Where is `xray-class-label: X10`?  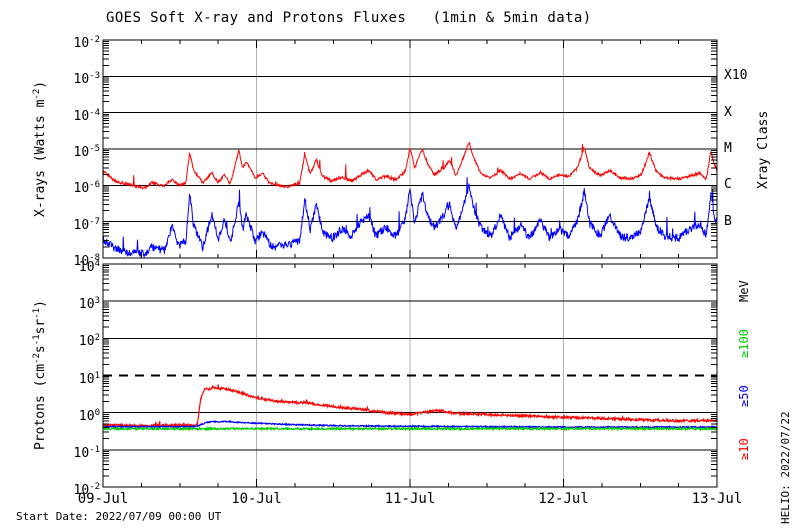 xray-class-label: X10 is located at coordinates (736, 76).